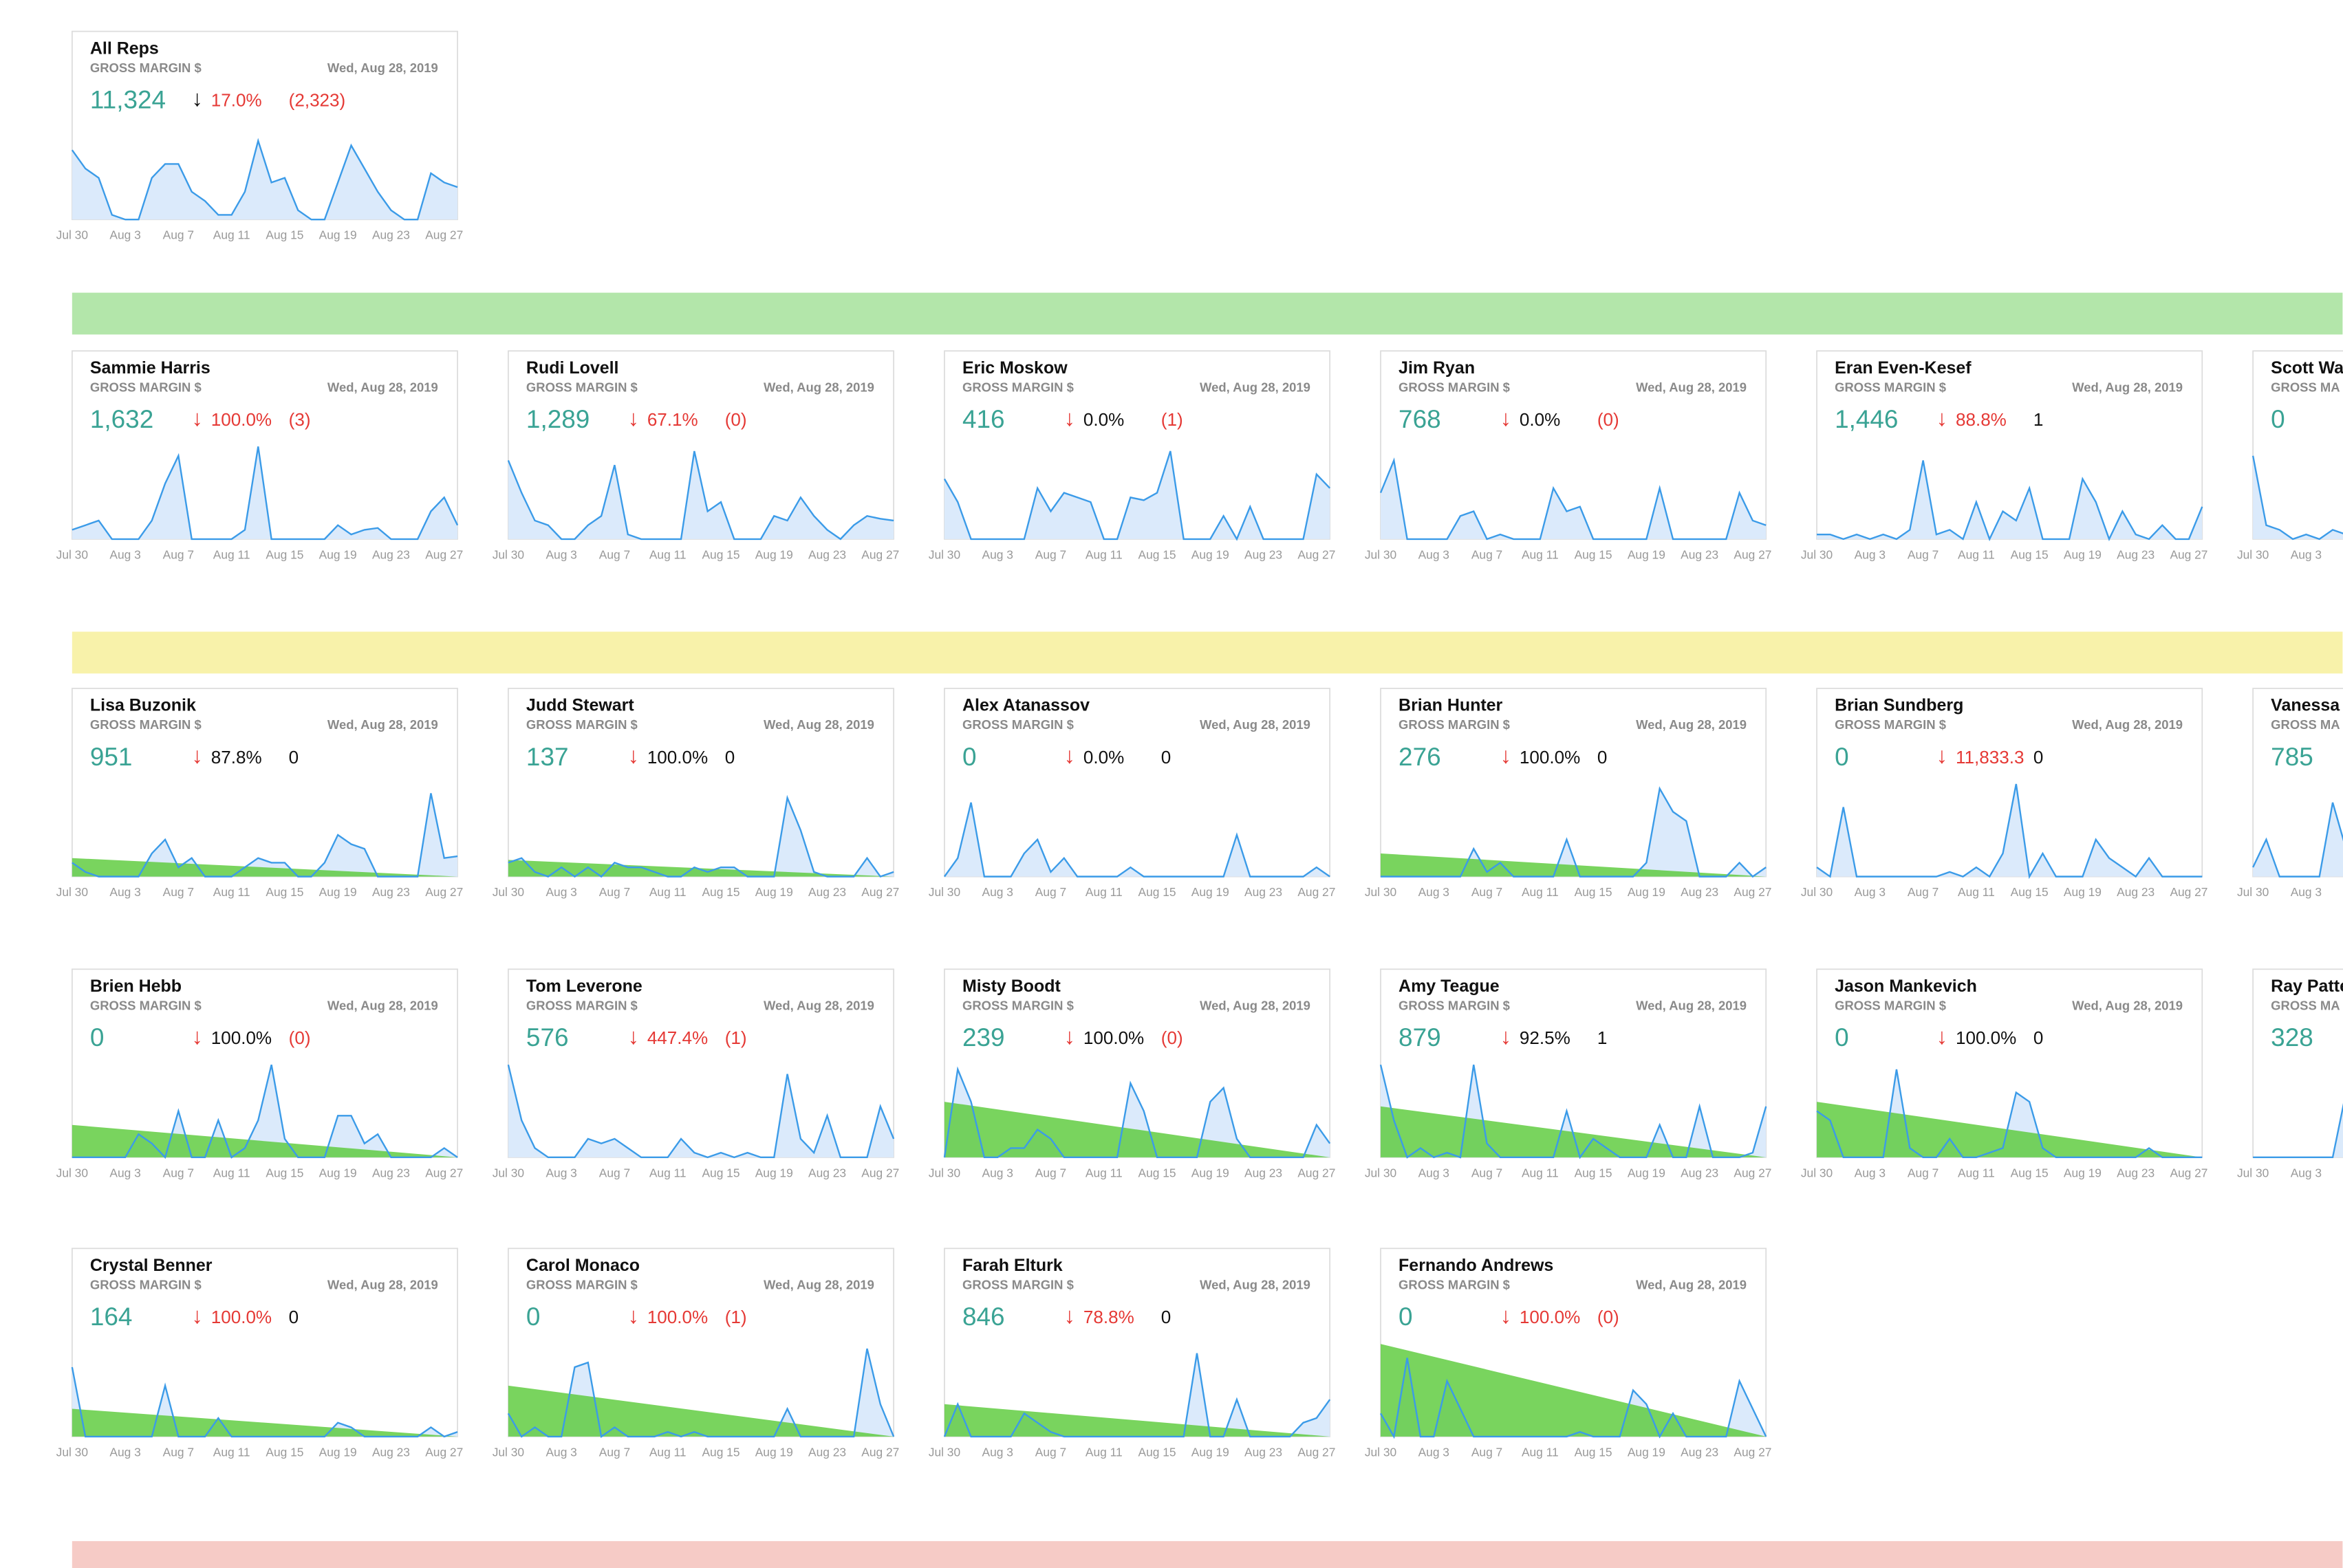  I want to click on metric-value: 416, so click(983, 419).